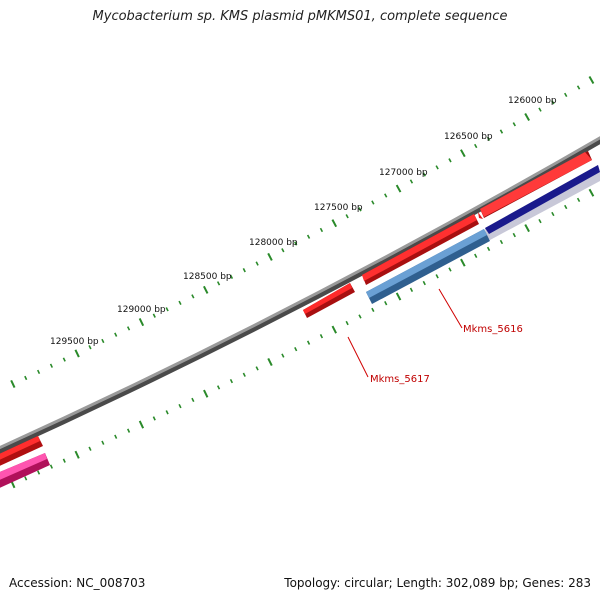 The width and height of the screenshot is (600, 600). I want to click on ruler-label-129500: 129500 bp, so click(74, 342).